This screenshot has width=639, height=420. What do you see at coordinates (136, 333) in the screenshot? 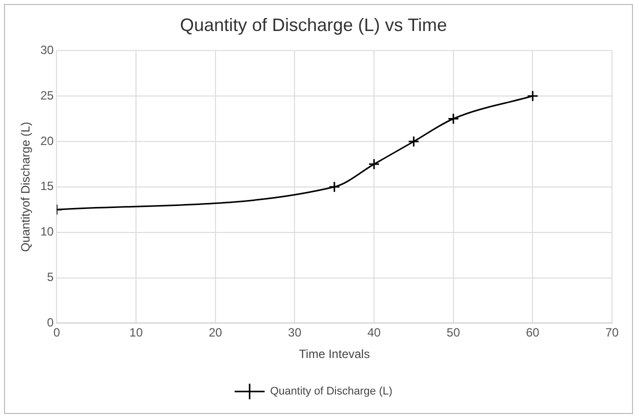
I see `x-tick-label: 10` at bounding box center [136, 333].